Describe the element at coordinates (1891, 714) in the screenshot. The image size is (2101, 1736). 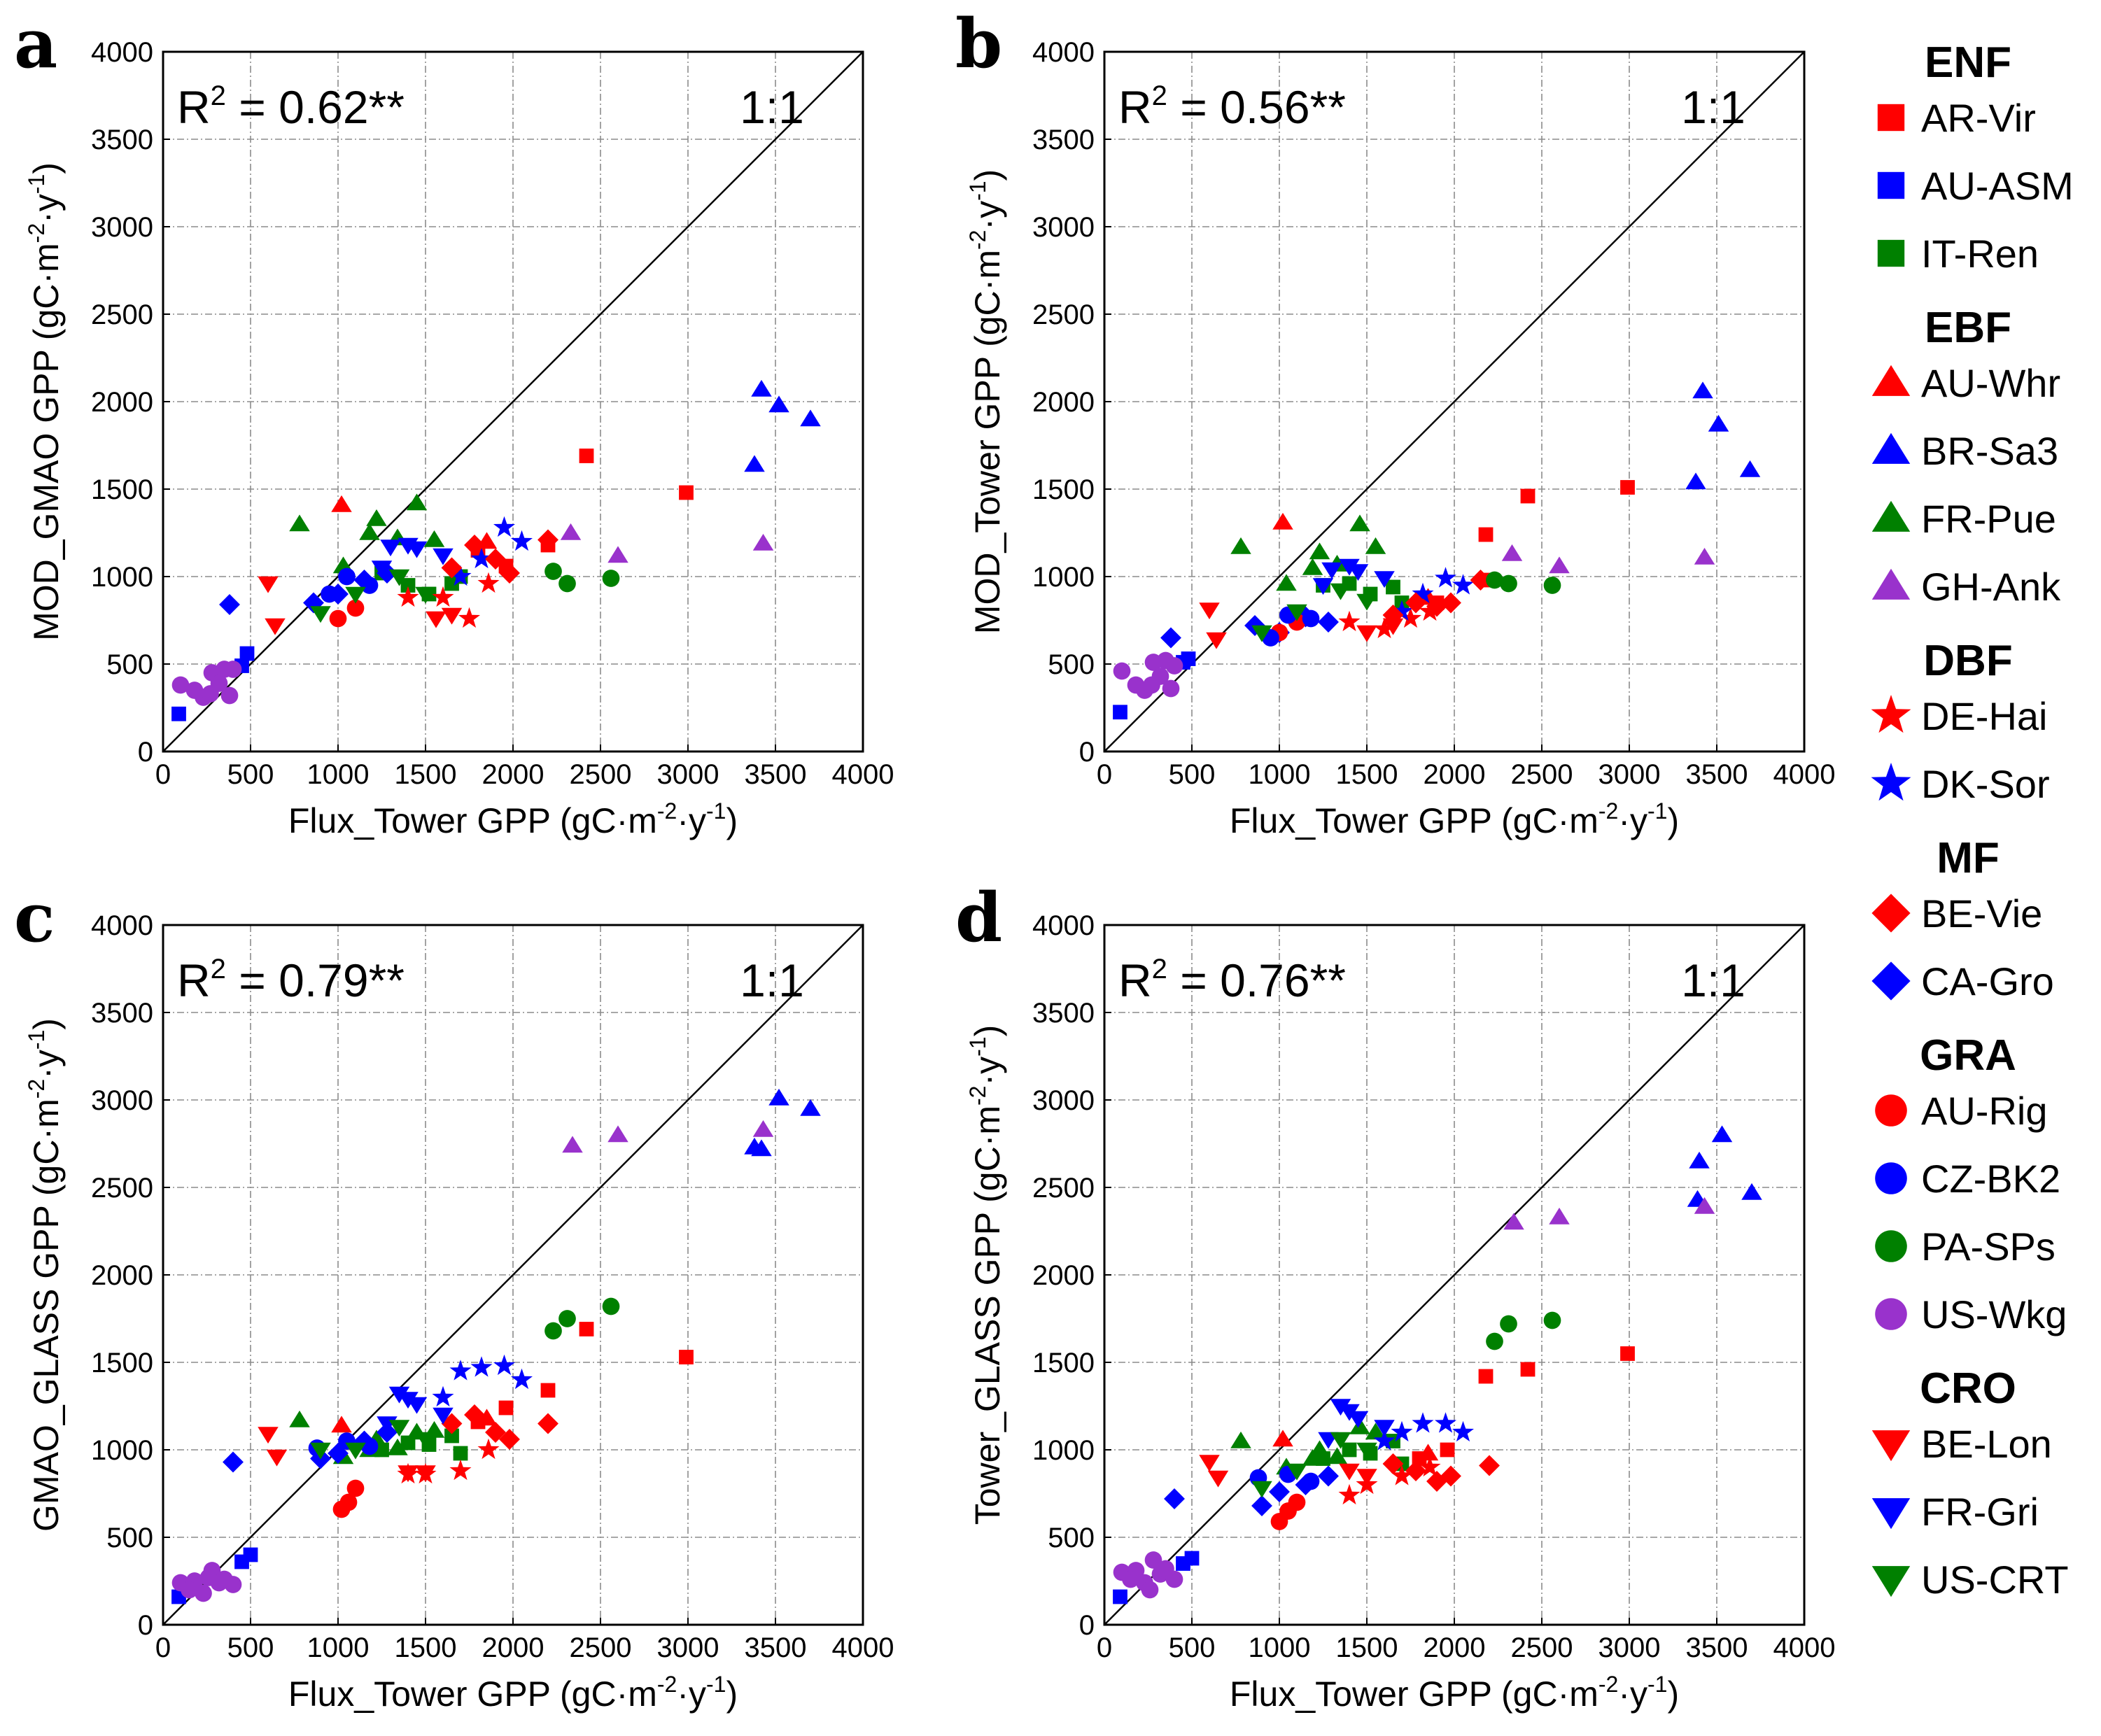
I see `legend-marker-DE-Hai` at that location.